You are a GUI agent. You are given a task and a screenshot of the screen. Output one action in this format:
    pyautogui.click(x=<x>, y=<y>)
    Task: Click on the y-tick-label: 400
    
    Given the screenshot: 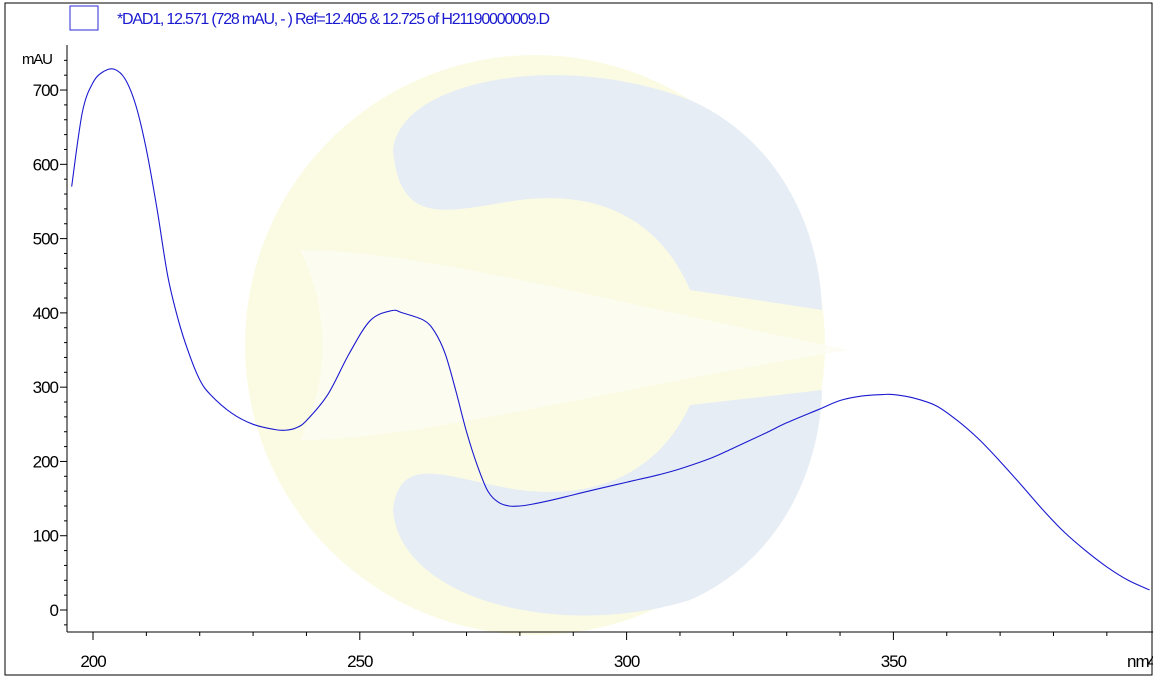 What is the action you would take?
    pyautogui.click(x=46, y=313)
    